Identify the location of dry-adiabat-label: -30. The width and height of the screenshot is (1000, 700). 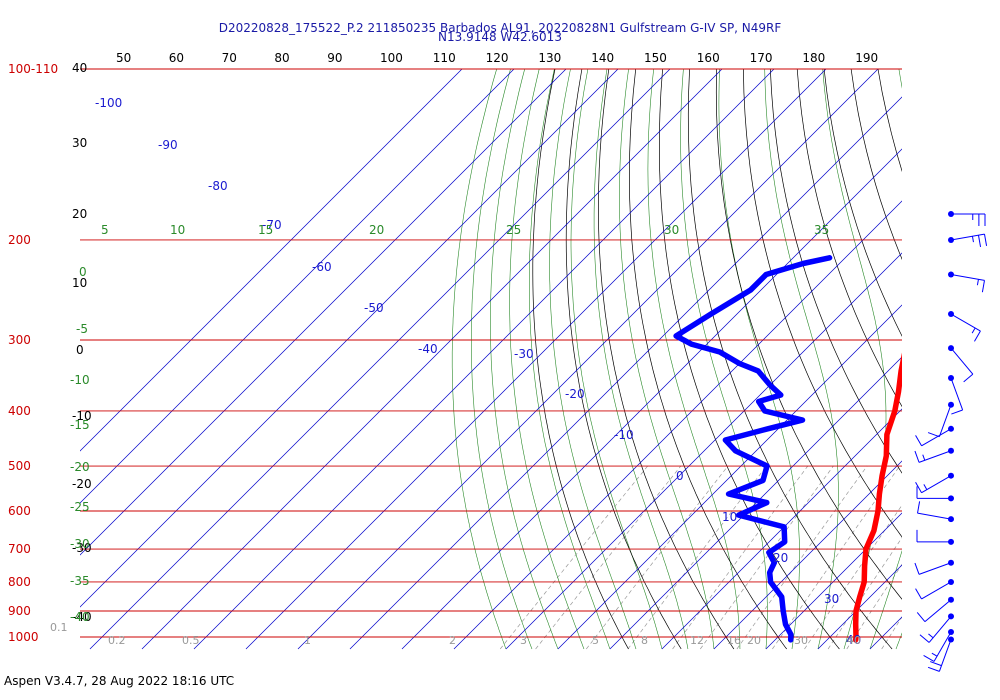
(82, 548).